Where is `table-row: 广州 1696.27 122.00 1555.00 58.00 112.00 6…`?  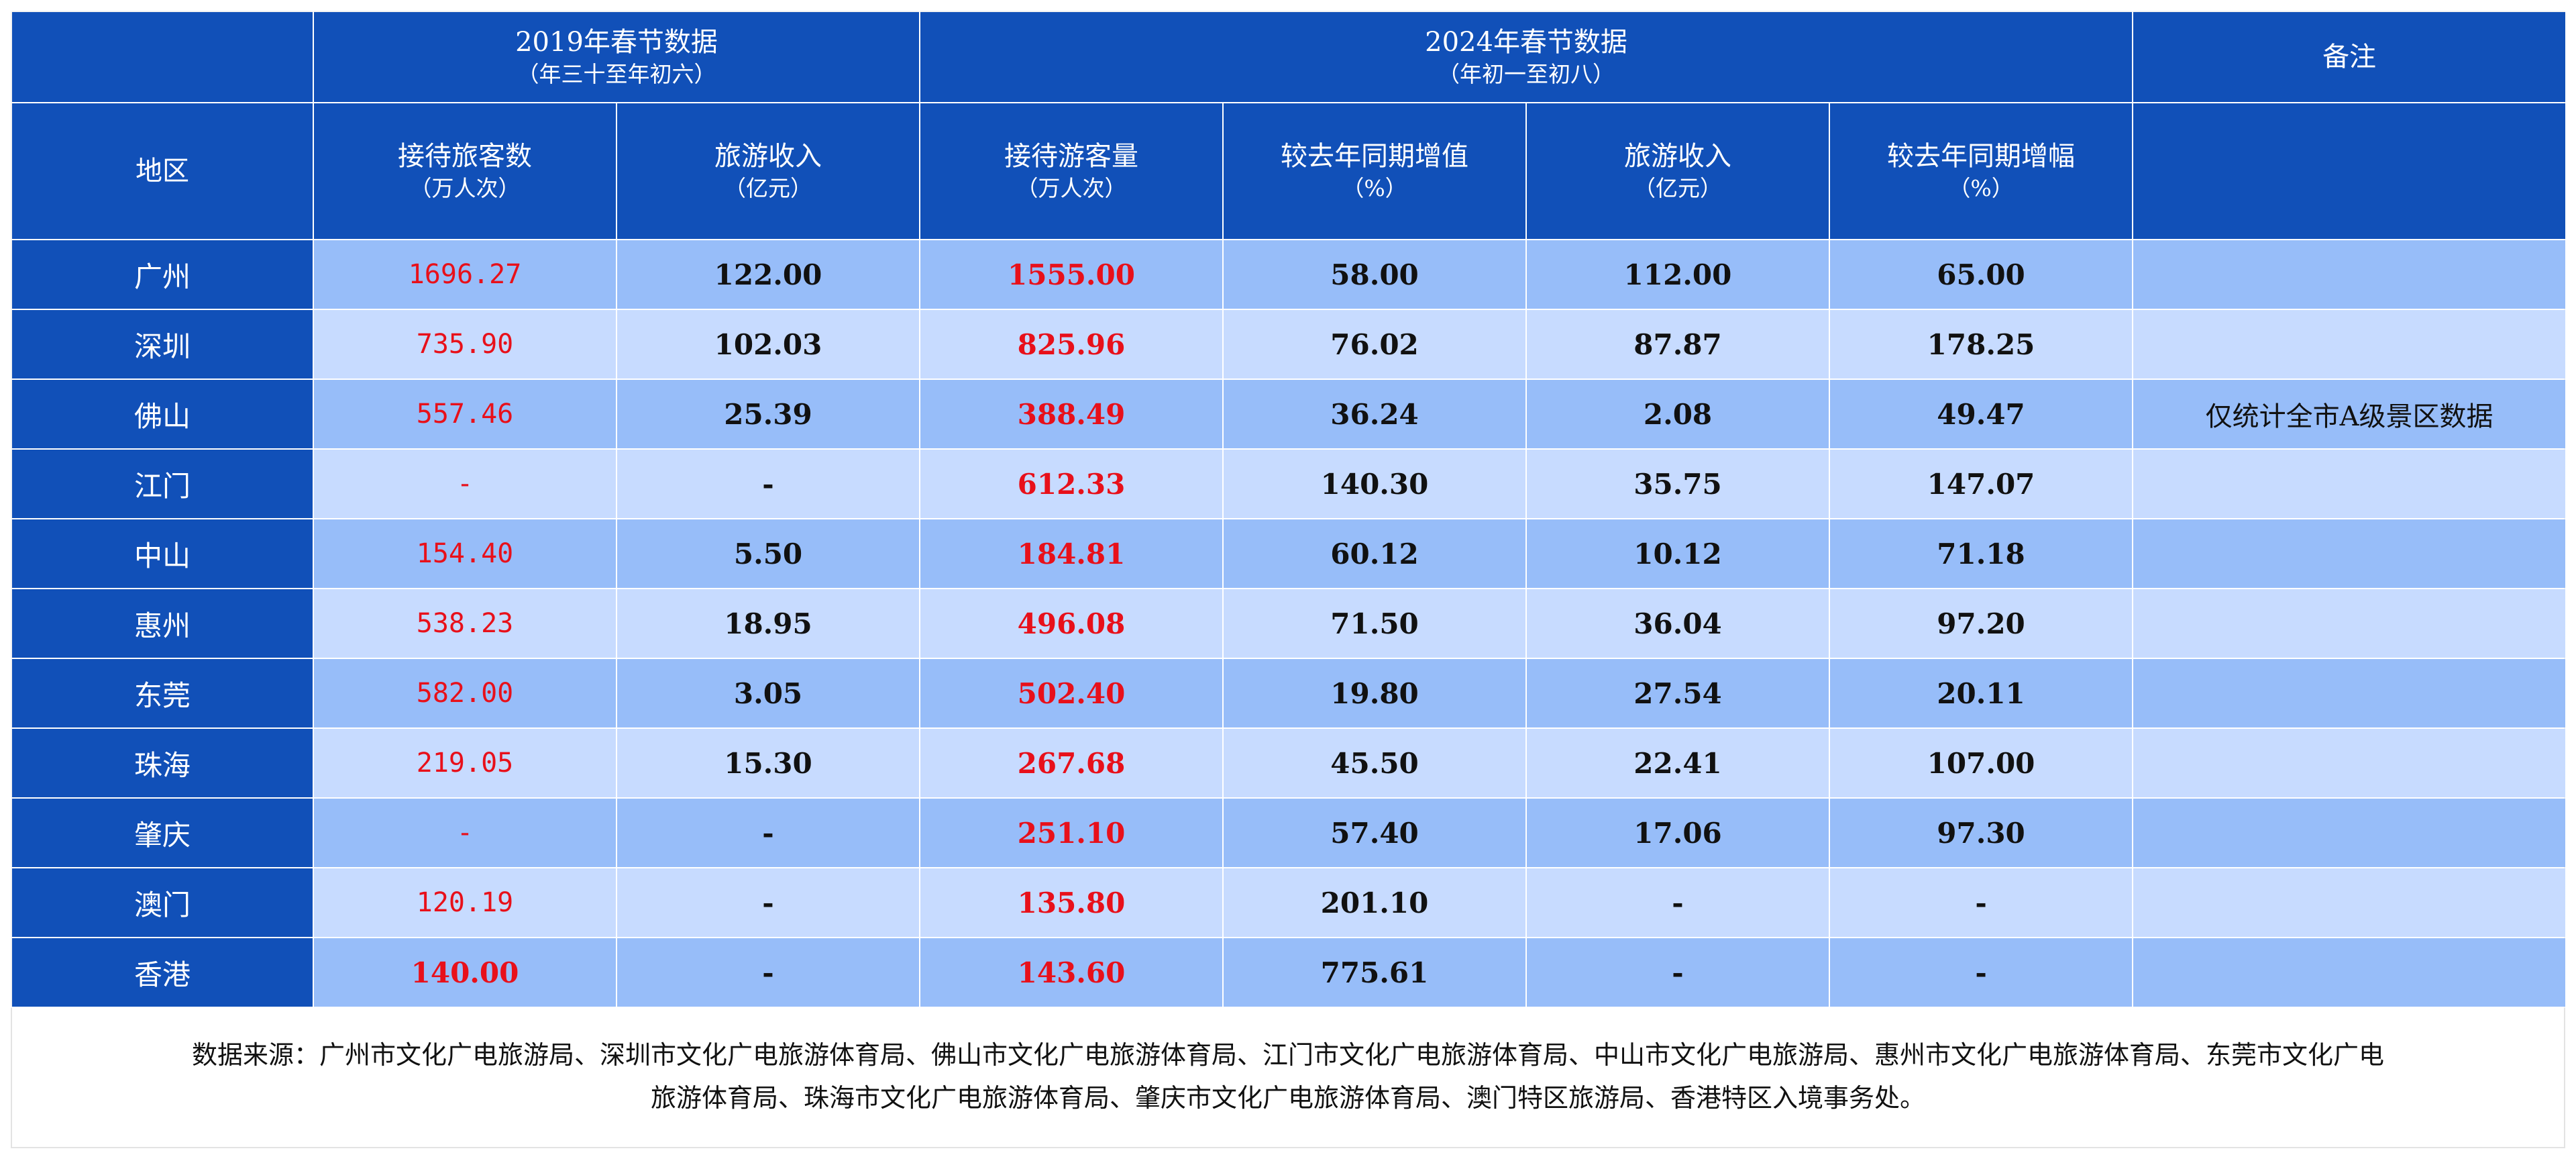 table-row: 广州 1696.27 122.00 1555.00 58.00 112.00 6… is located at coordinates (1289, 274).